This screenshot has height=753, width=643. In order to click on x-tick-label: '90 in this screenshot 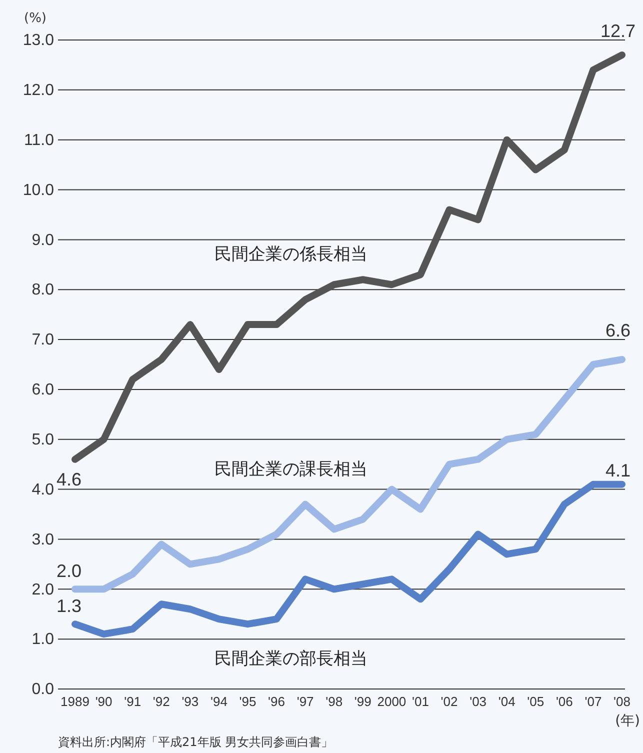, I will do `click(103, 702)`.